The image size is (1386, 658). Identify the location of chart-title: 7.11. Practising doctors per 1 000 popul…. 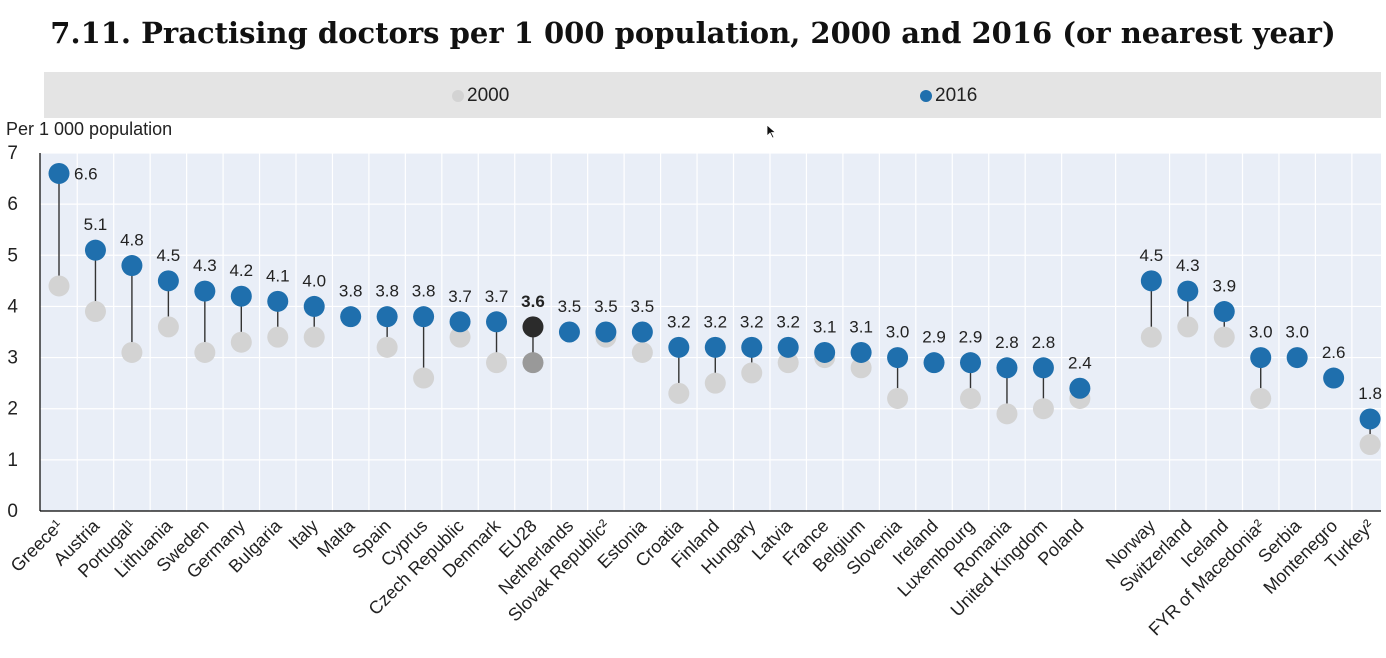
(693, 33).